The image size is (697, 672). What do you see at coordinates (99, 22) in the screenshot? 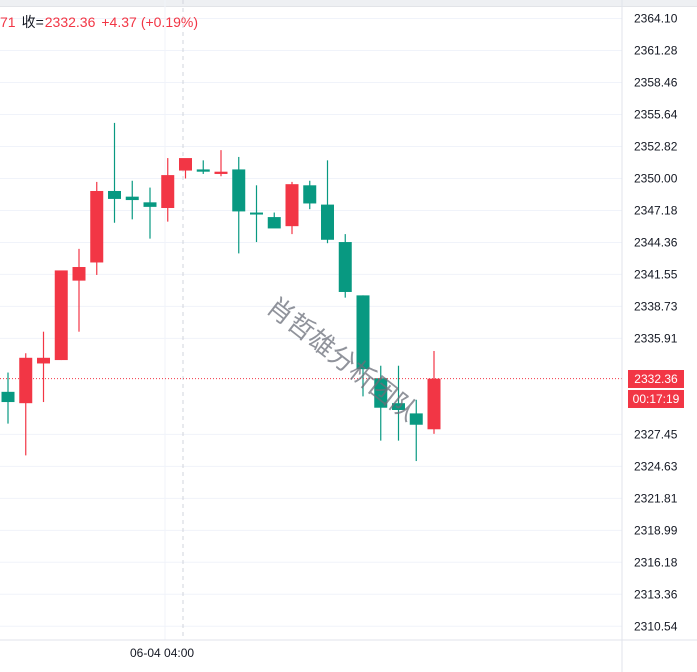
I see `ohlc-legend: 71 收=2332.36 +4.37 (+0.19%)` at bounding box center [99, 22].